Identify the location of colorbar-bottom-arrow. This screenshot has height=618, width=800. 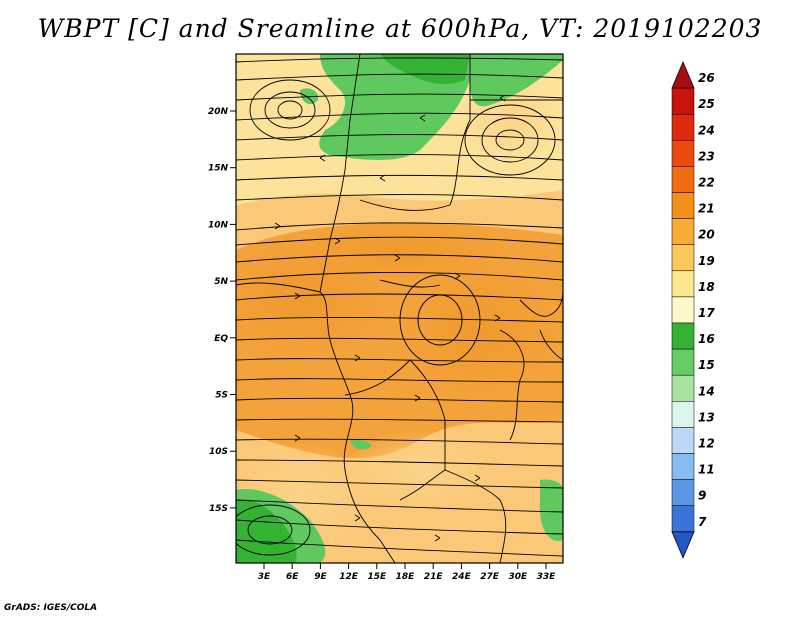
(683, 545).